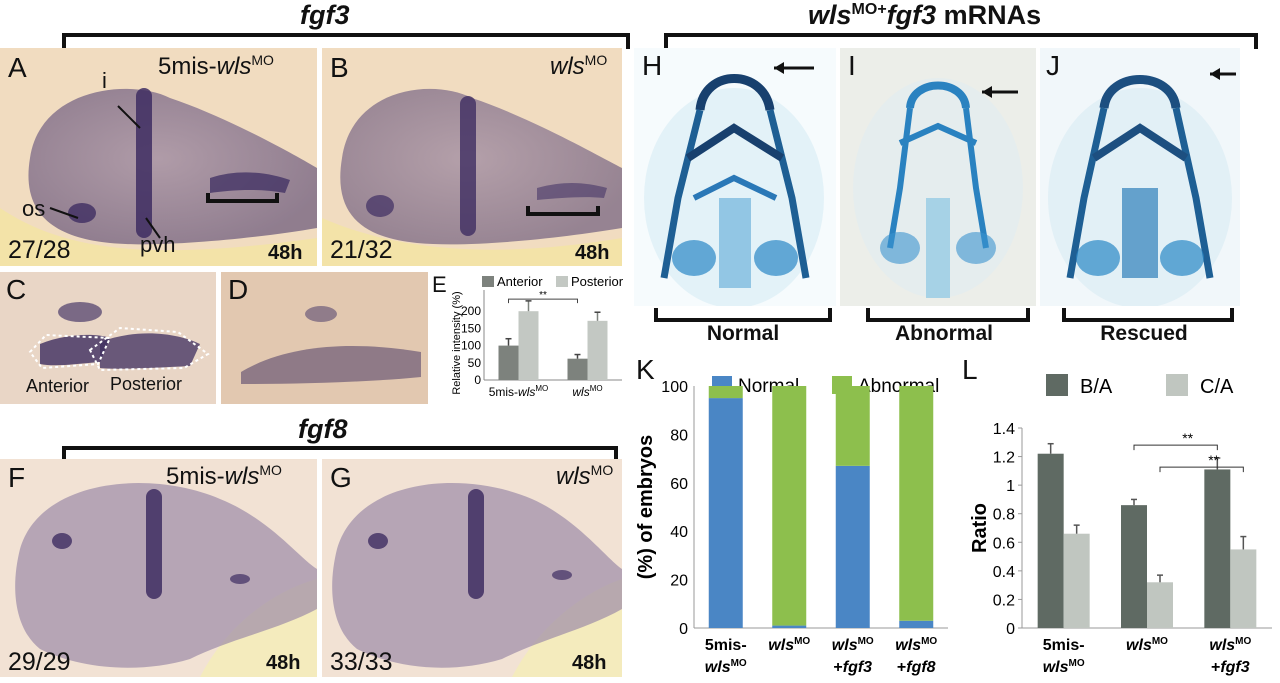 Image resolution: width=1280 pixels, height=683 pixels. I want to click on rescue-title: wlsMO+fgf3 mRNAs, so click(925, 15).